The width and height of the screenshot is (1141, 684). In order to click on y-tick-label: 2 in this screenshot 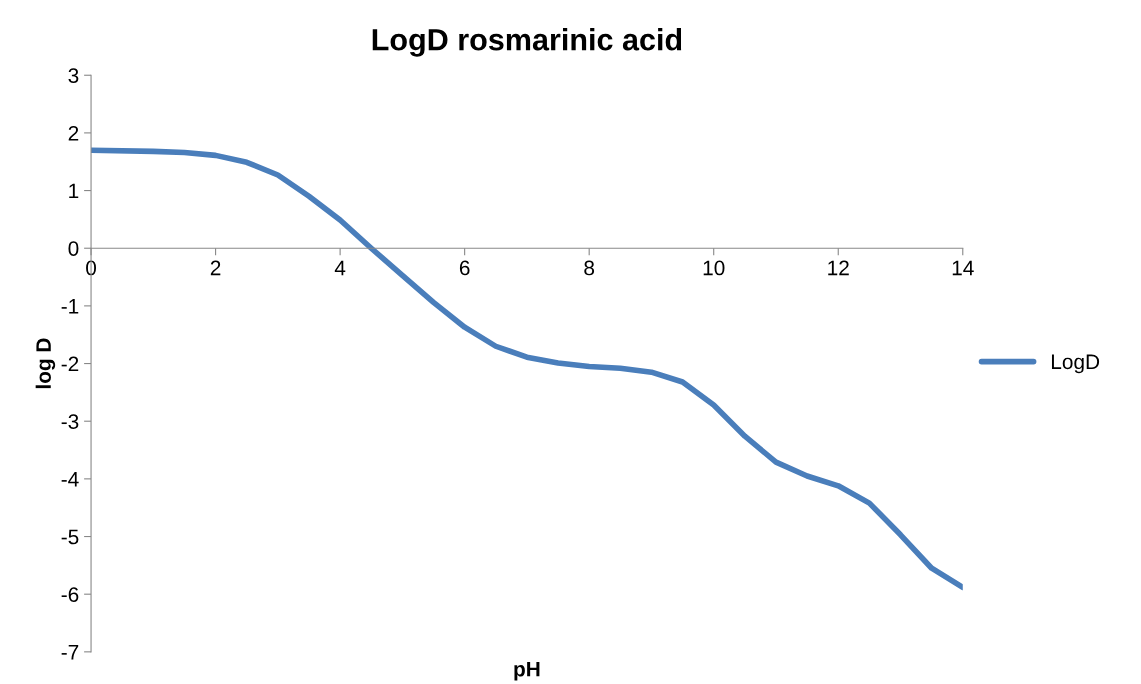, I will do `click(73, 133)`.